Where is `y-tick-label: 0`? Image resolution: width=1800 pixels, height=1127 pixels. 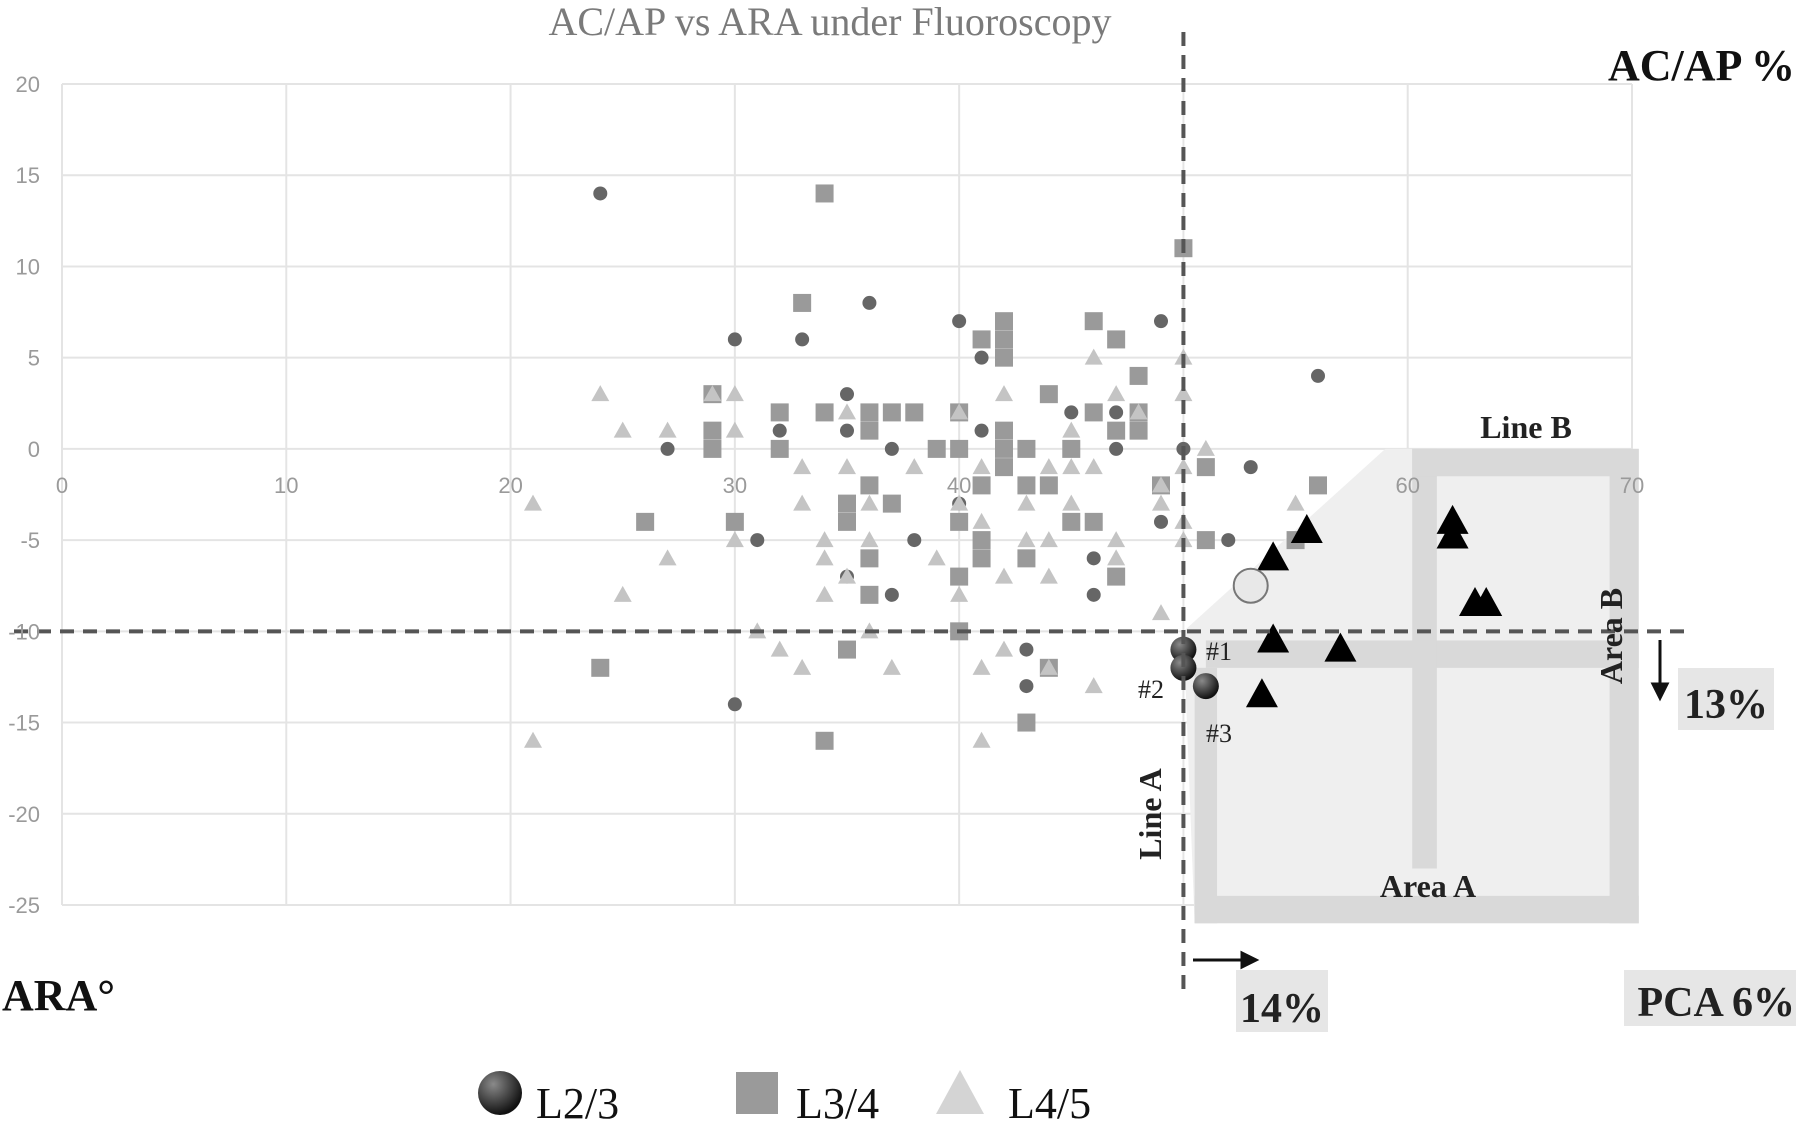
y-tick-label: 0 is located at coordinates (34, 449).